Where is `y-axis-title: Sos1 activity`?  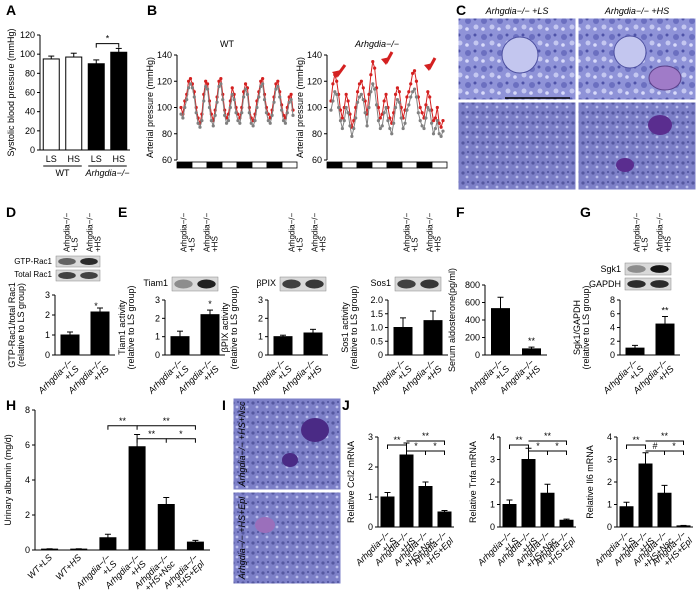
y-axis-title: Sos1 activity is located at coordinates (345, 327).